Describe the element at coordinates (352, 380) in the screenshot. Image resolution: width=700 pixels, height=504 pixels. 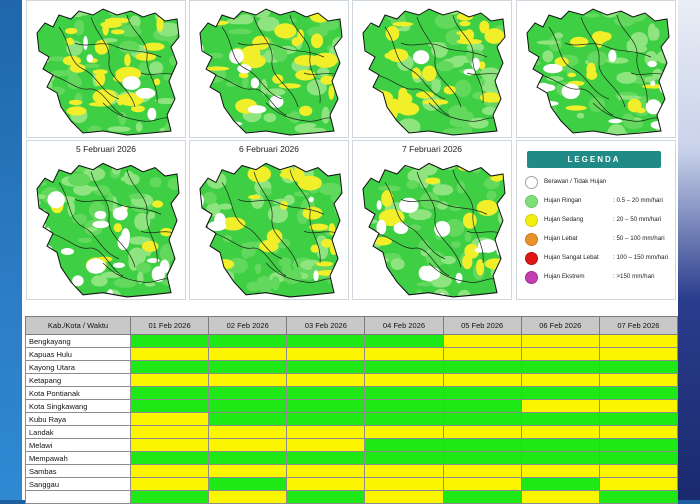
I see `table-row: Ketapang` at that location.